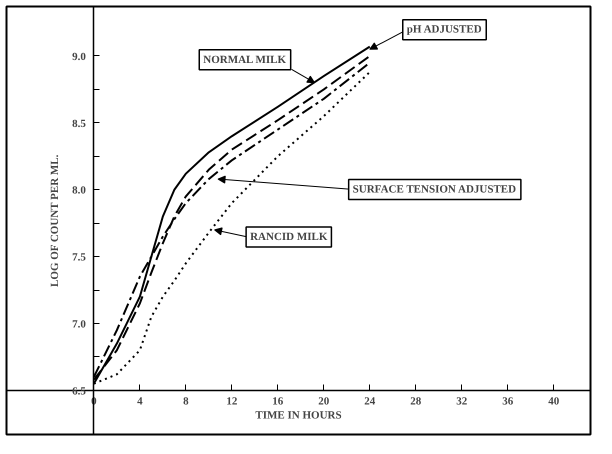  What do you see at coordinates (245, 60) in the screenshot?
I see `annotation: NORMAL MILK` at bounding box center [245, 60].